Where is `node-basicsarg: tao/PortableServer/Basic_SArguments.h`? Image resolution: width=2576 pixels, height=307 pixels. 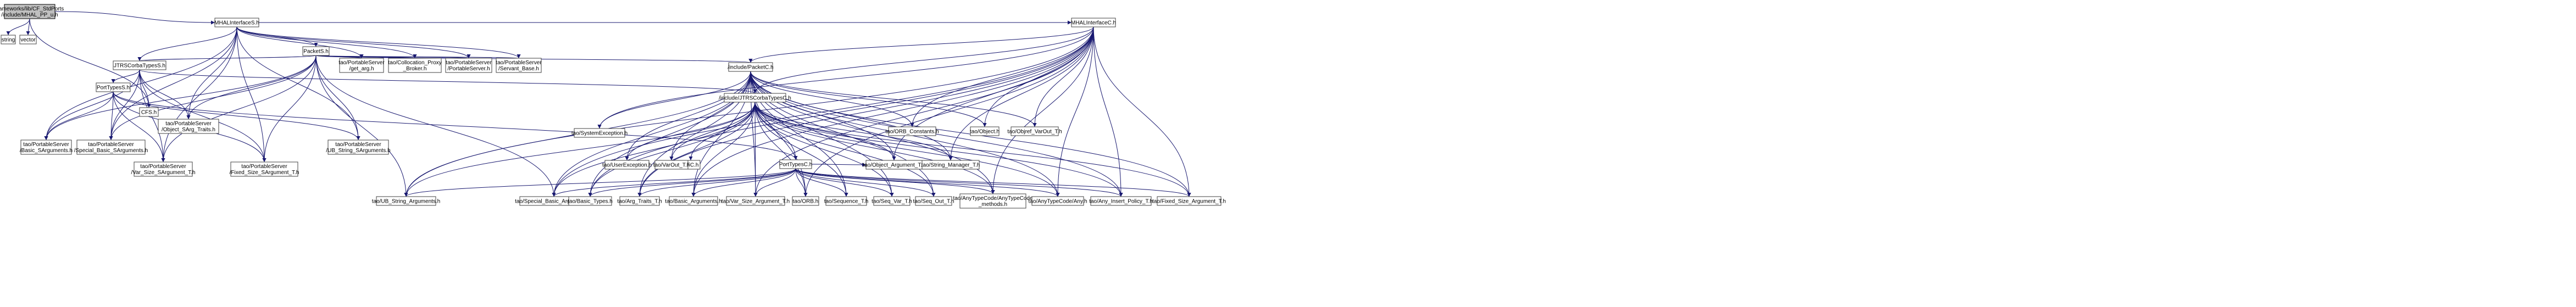
node-basicsarg: tao/PortableServer/Basic_SArguments.h is located at coordinates (46, 147).